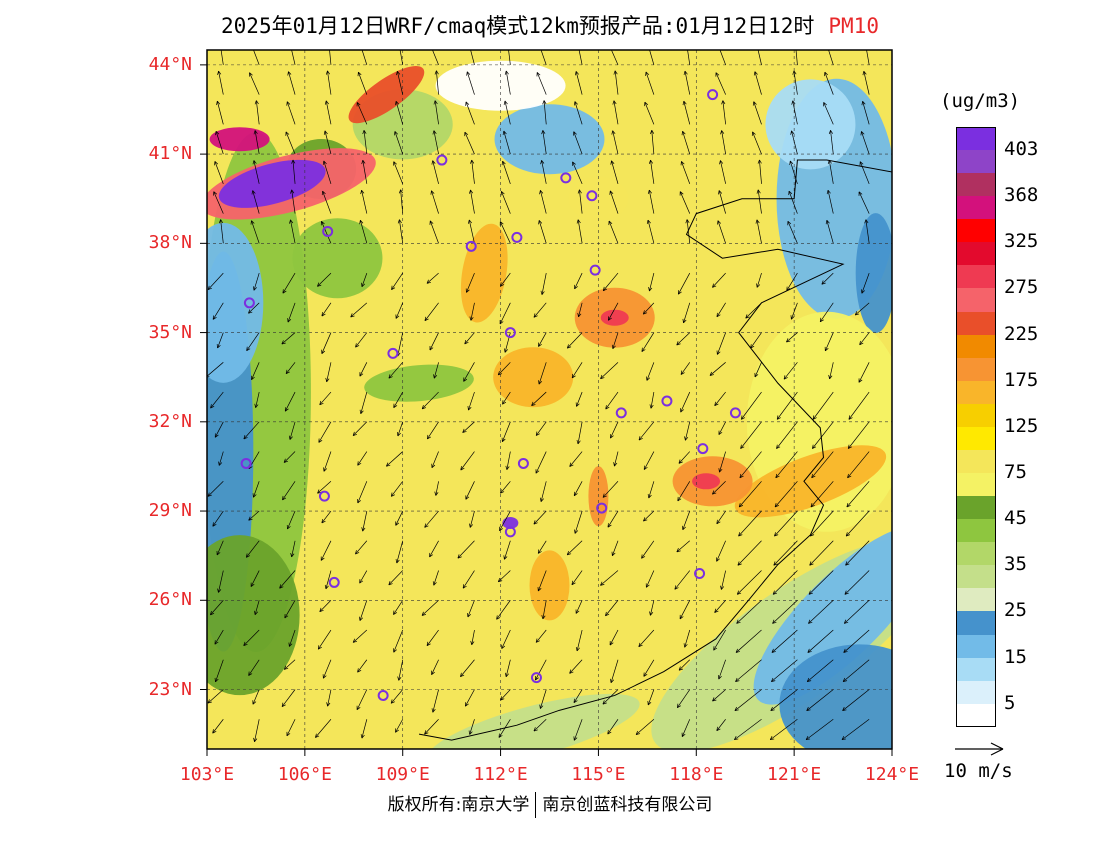 The height and width of the screenshot is (850, 1100). What do you see at coordinates (853, 26) in the screenshot?
I see `title-pollutant: PM10` at bounding box center [853, 26].